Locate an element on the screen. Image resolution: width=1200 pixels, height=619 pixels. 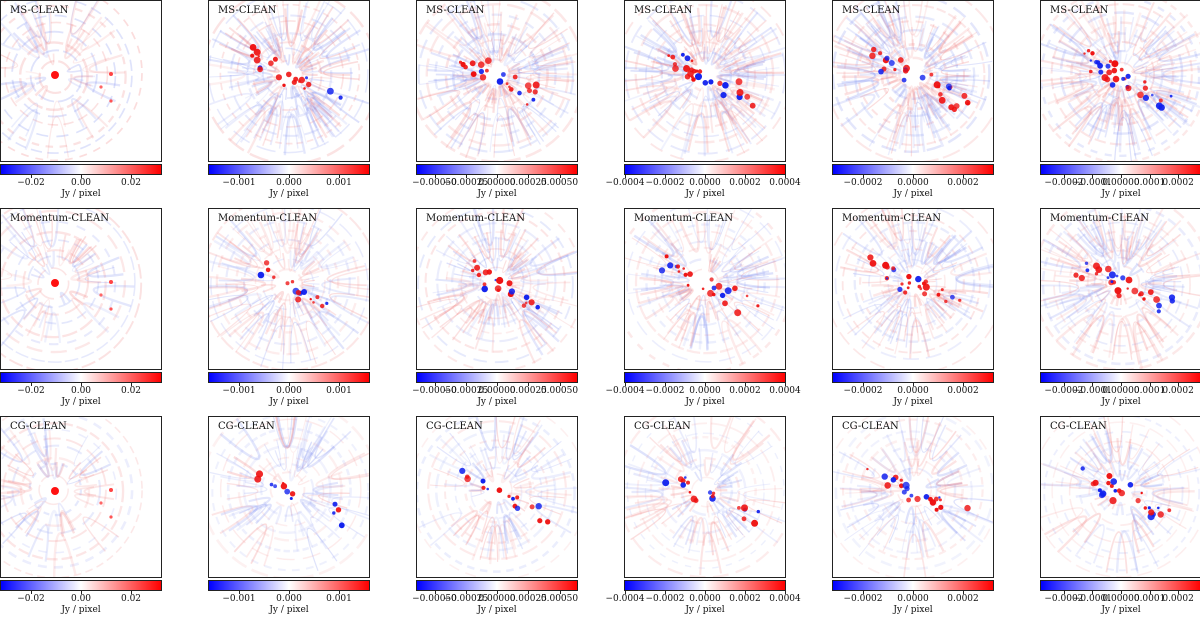
colorbar-tick-label: −0.00050 is located at coordinates (434, 183).